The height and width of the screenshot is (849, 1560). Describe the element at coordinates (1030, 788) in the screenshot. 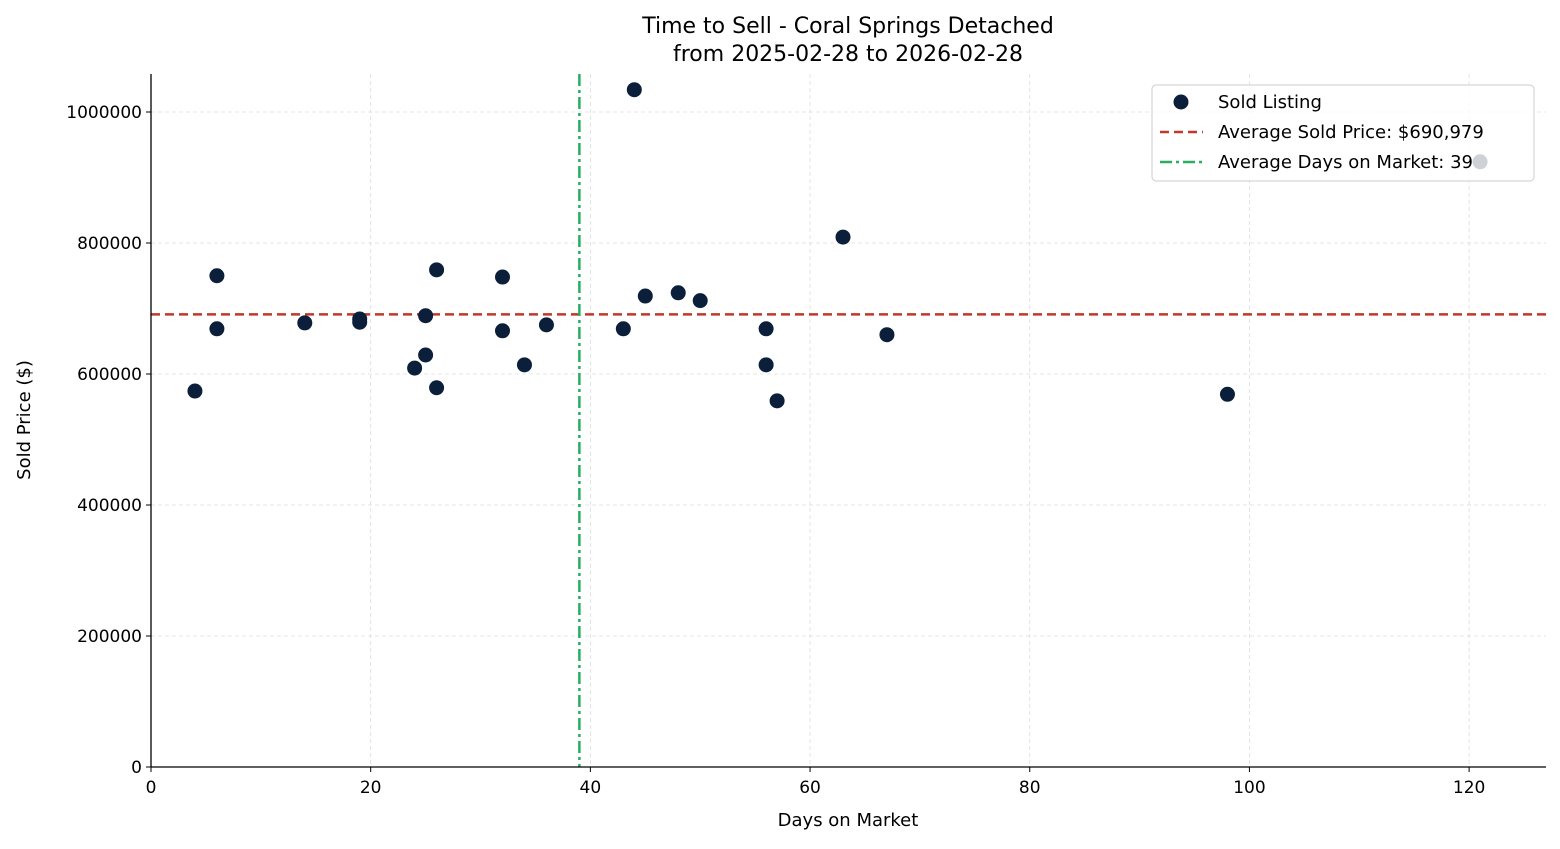

I see `x-tick-label: 80` at that location.